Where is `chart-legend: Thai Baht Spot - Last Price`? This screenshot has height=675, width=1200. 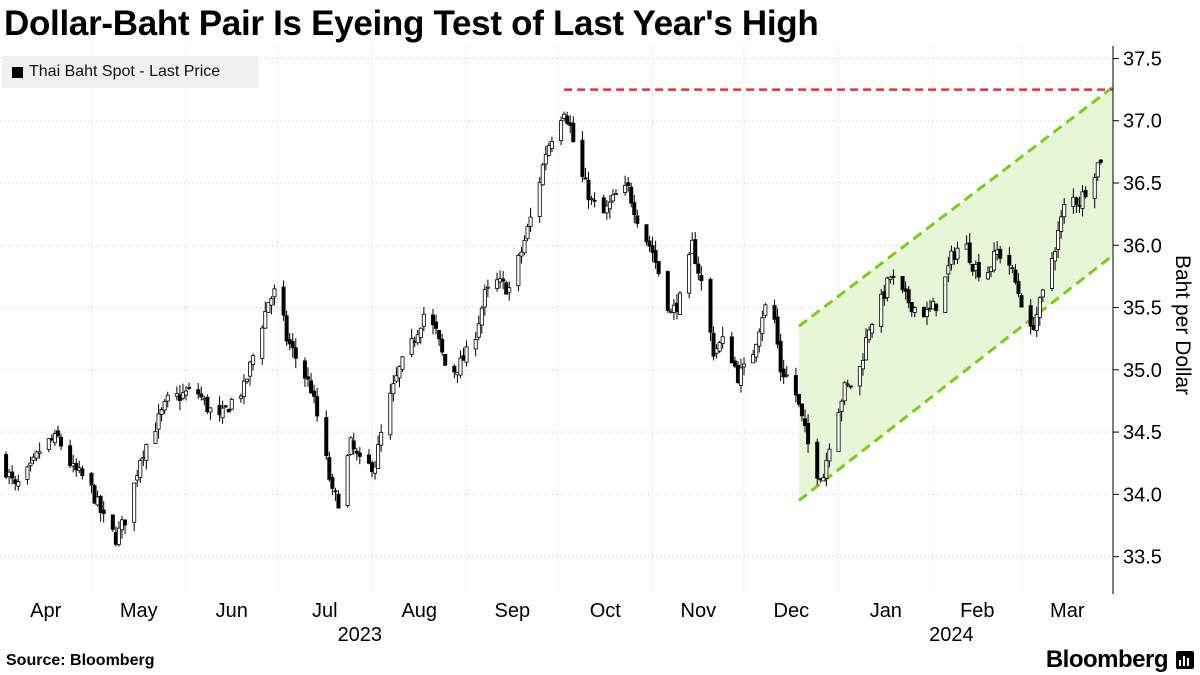 chart-legend: Thai Baht Spot - Last Price is located at coordinates (130, 72).